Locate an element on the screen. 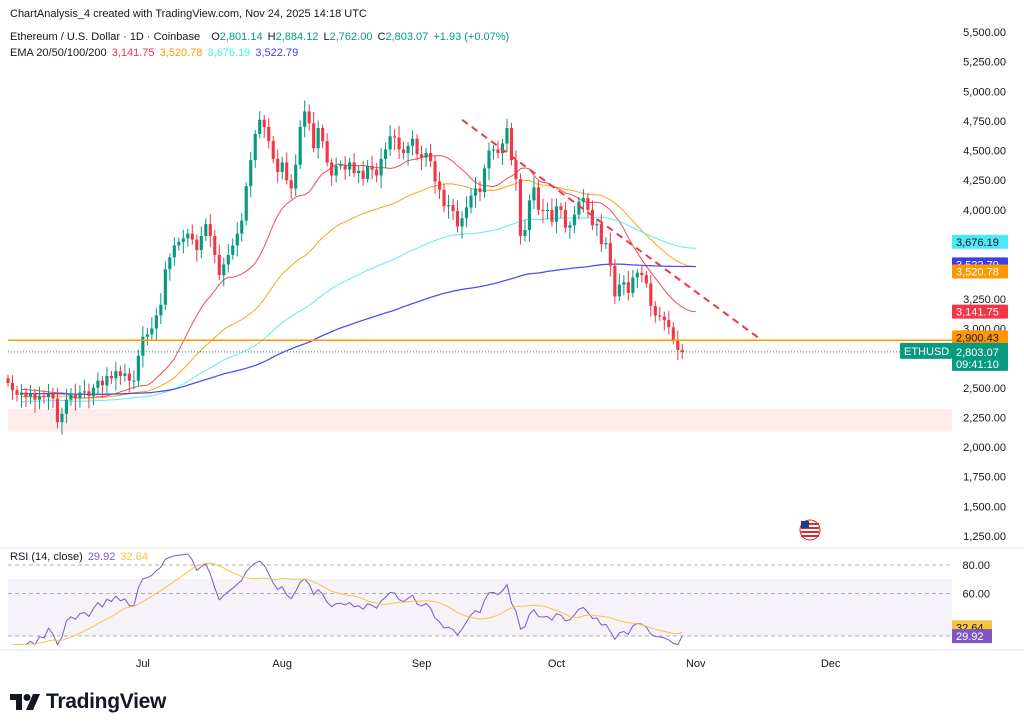 Image resolution: width=1024 pixels, height=728 pixels. price-tick-label: 5,500.00 is located at coordinates (984, 33).